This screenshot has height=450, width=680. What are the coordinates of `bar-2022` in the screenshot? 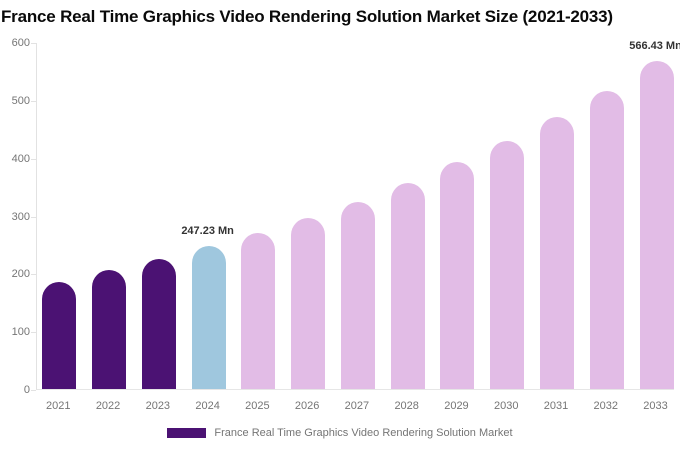 It's located at (109, 329).